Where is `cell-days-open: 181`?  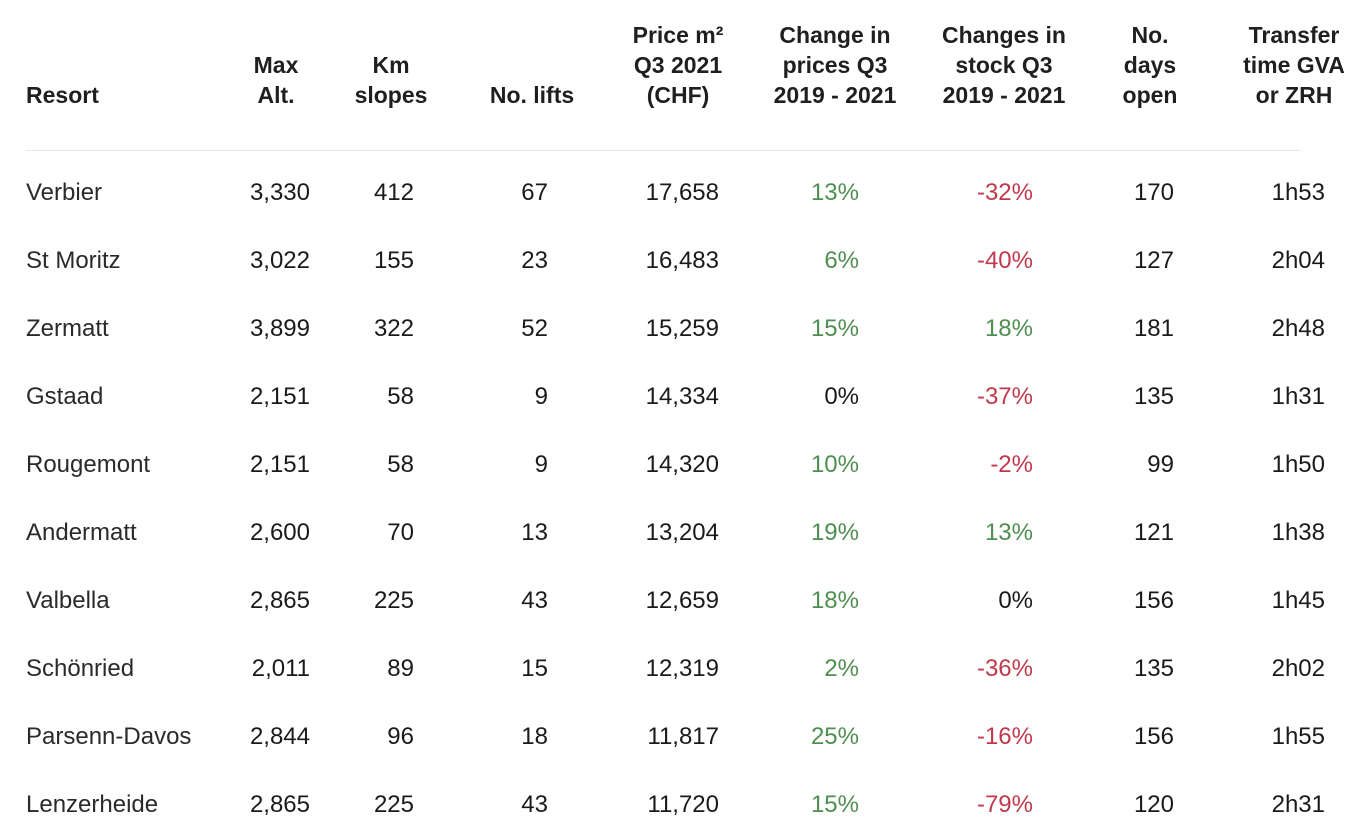
cell-days-open: 181 is located at coordinates (1153, 328).